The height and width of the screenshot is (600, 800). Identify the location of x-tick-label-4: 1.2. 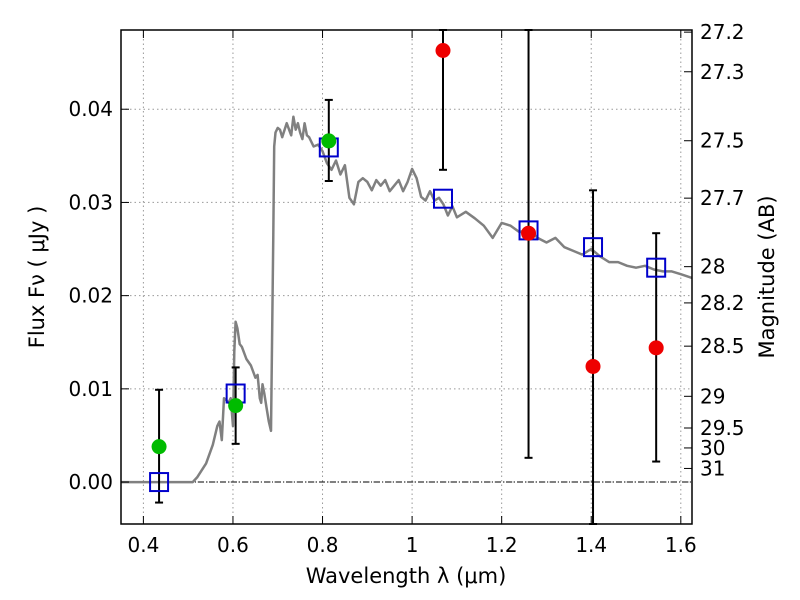
(502, 545).